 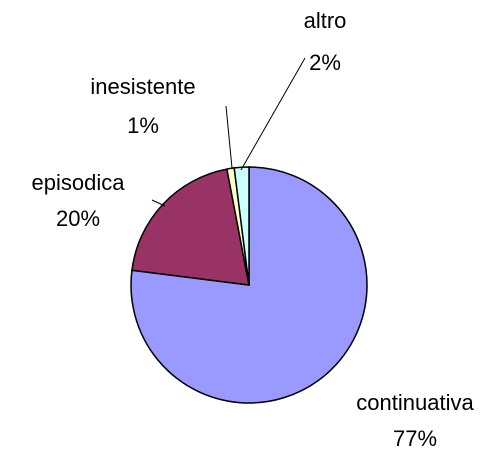 I want to click on slice-label: continuativa, so click(x=415, y=402).